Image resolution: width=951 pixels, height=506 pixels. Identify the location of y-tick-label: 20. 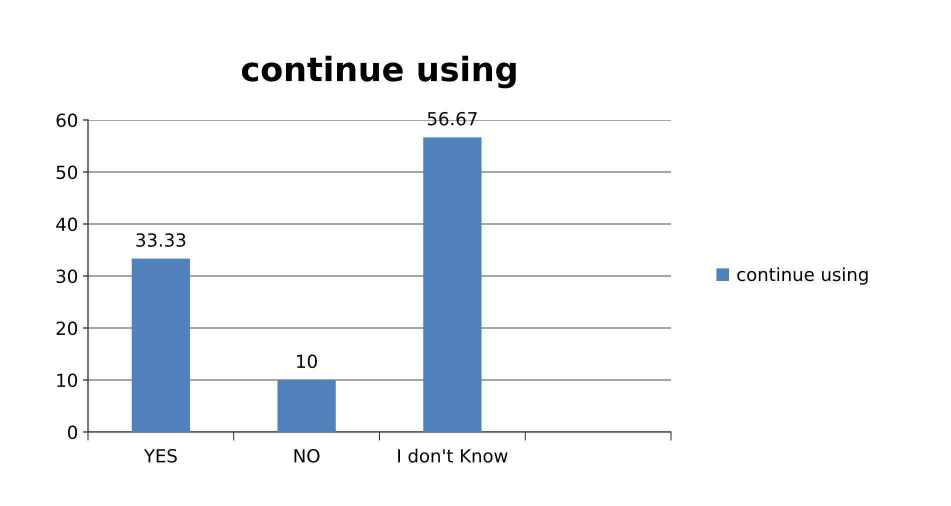
(67, 328).